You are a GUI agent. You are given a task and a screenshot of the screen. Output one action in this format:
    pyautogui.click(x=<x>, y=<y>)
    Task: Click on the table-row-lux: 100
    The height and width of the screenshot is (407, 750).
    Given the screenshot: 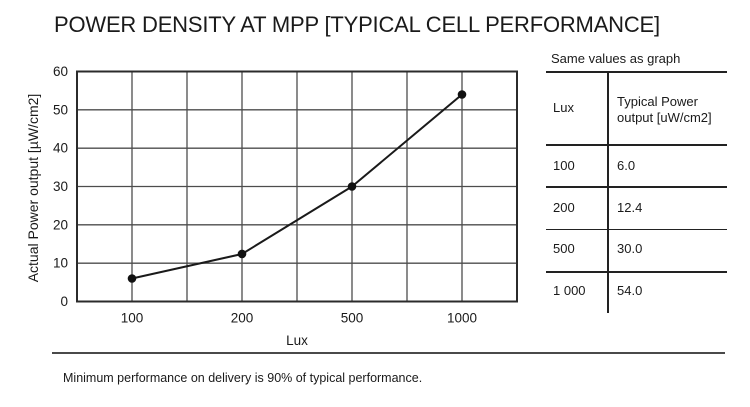 What is the action you would take?
    pyautogui.click(x=564, y=165)
    